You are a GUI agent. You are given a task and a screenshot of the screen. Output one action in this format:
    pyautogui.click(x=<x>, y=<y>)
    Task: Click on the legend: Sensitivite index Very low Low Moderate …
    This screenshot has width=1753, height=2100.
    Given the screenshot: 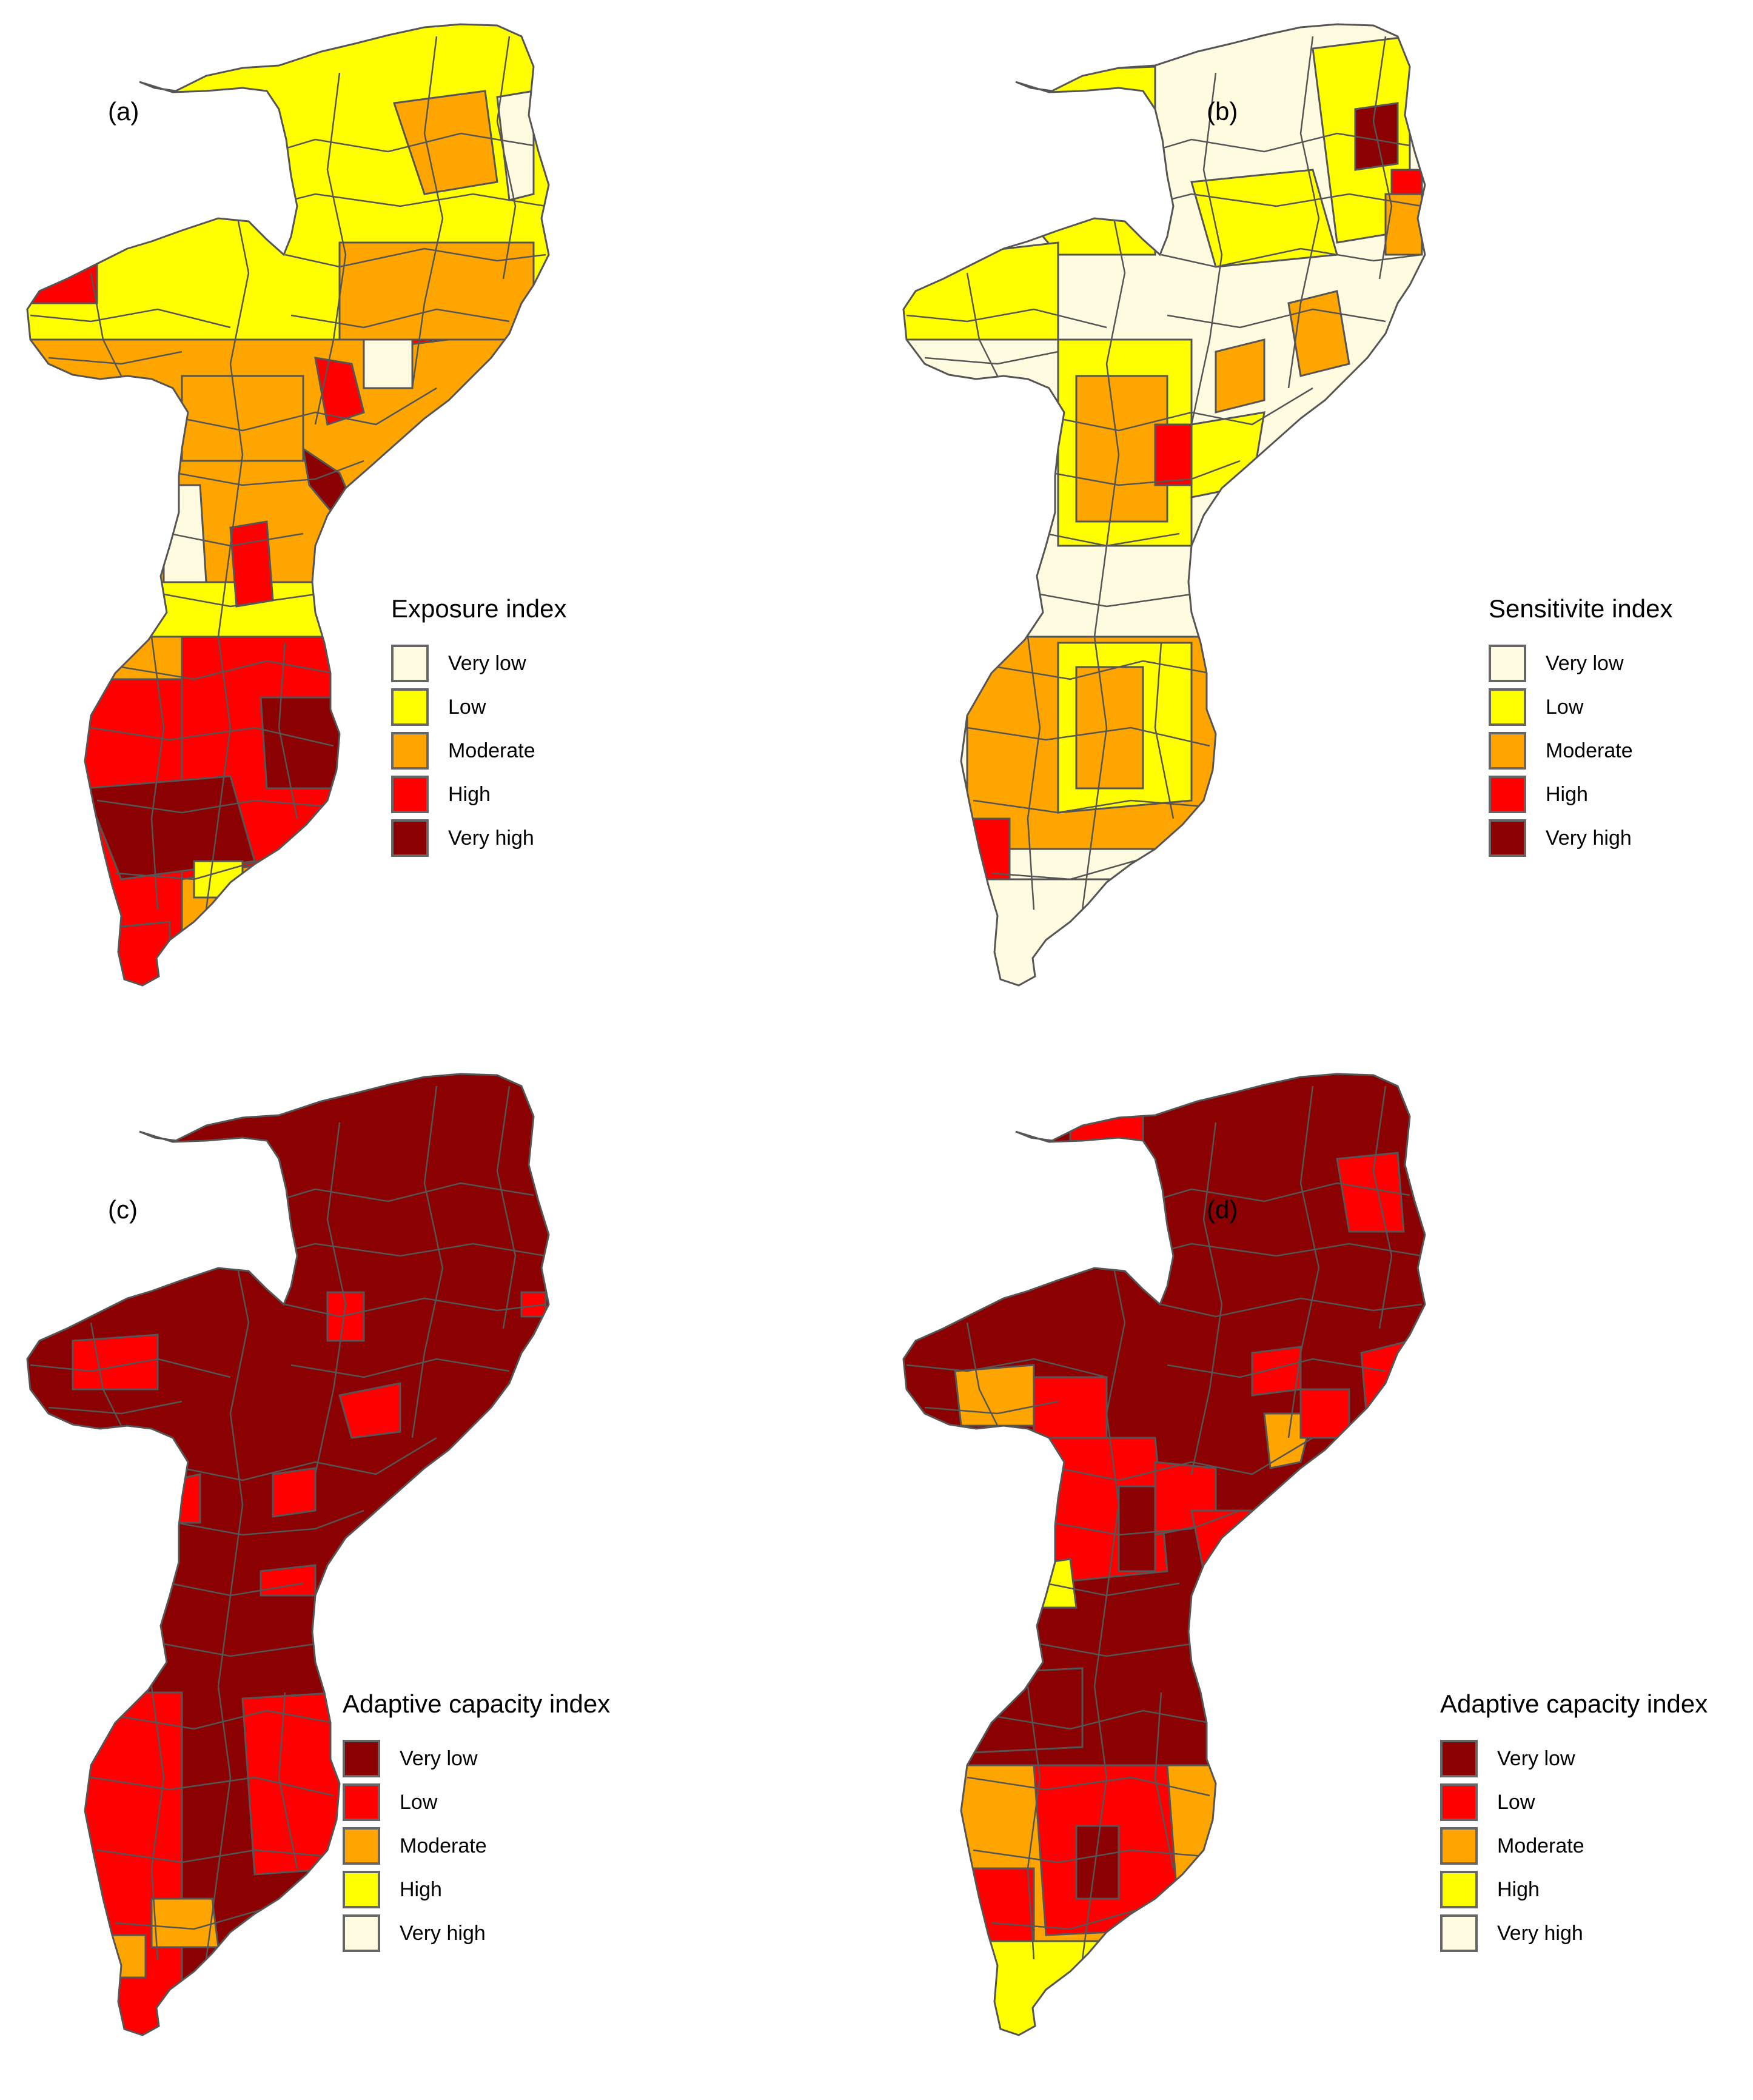 What is the action you would take?
    pyautogui.click(x=1581, y=727)
    